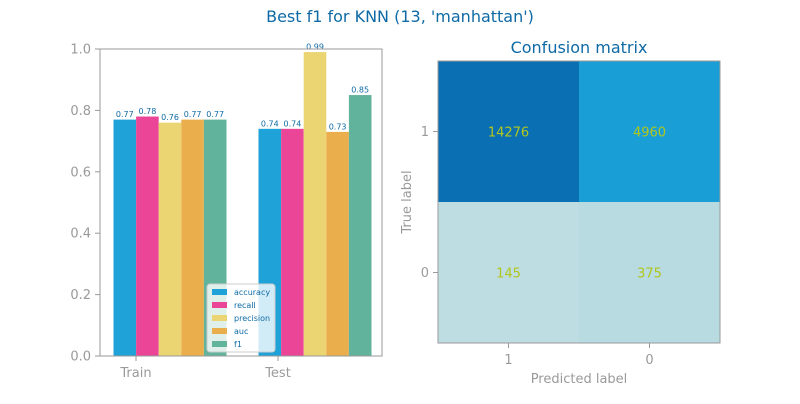 The width and height of the screenshot is (800, 404). What do you see at coordinates (407, 202) in the screenshot?
I see `confusion-matrix-y-label: True label` at bounding box center [407, 202].